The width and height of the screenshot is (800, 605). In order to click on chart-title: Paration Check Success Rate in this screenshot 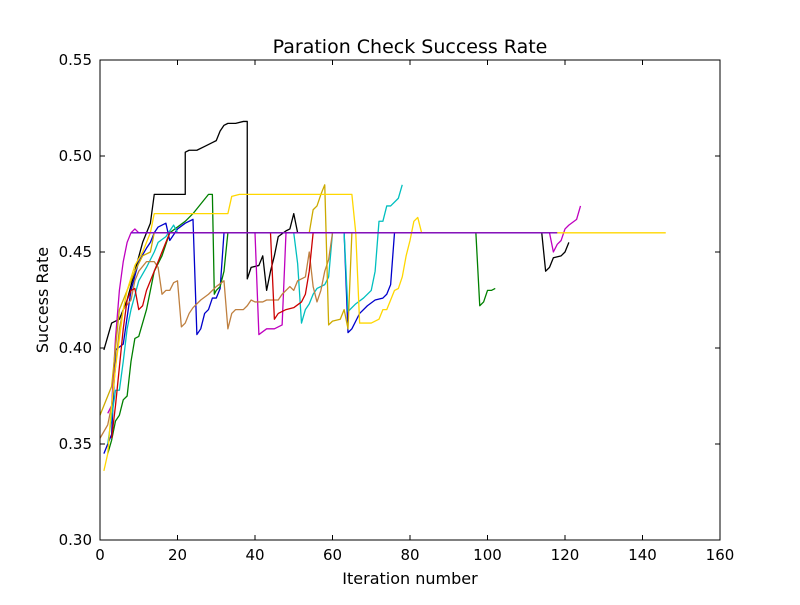, I will do `click(410, 47)`.